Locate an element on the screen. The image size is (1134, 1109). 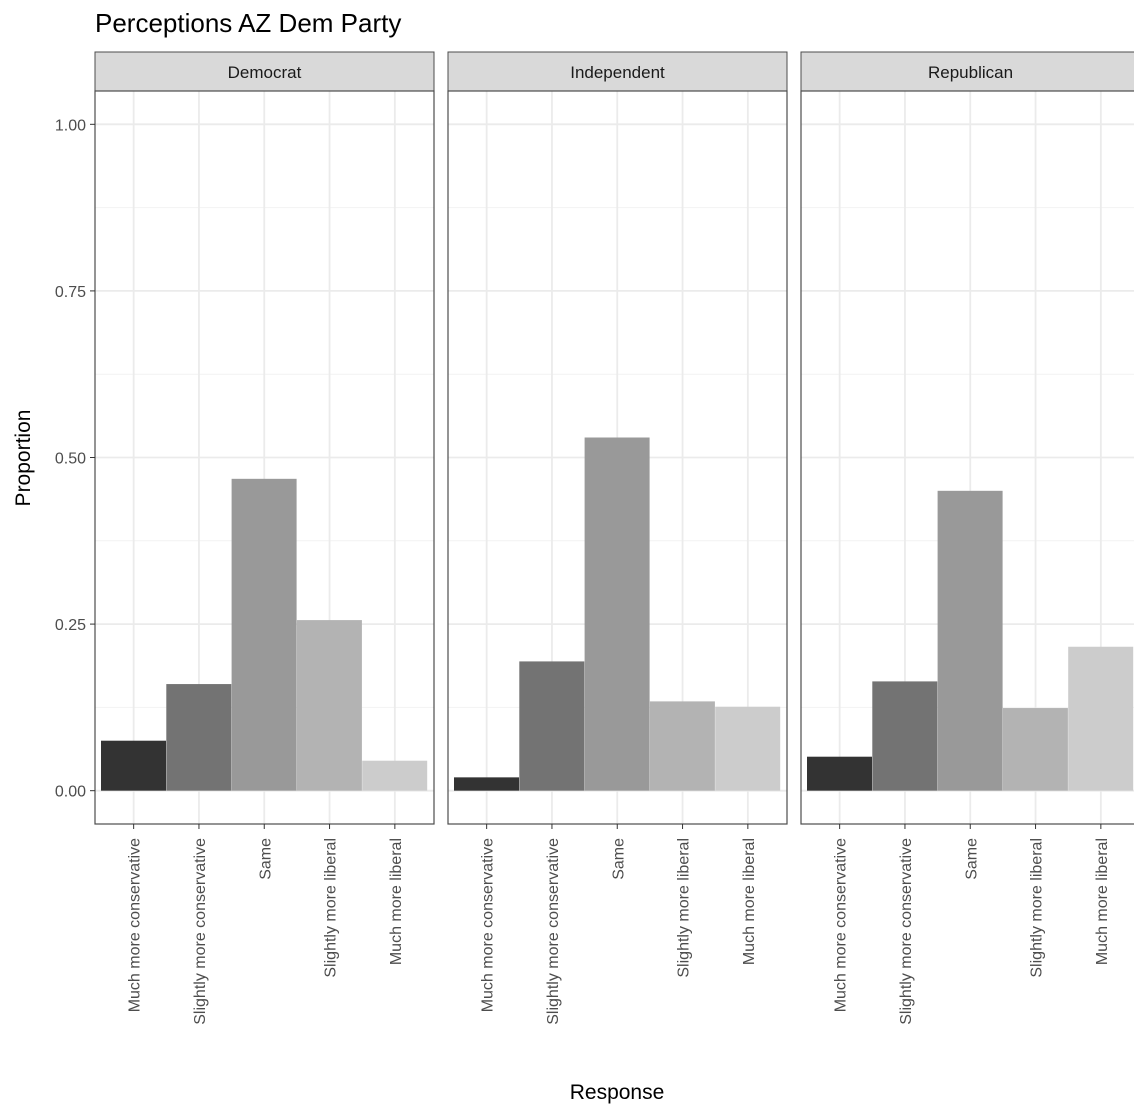
facet-strip-label: Democrat is located at coordinates (265, 72).